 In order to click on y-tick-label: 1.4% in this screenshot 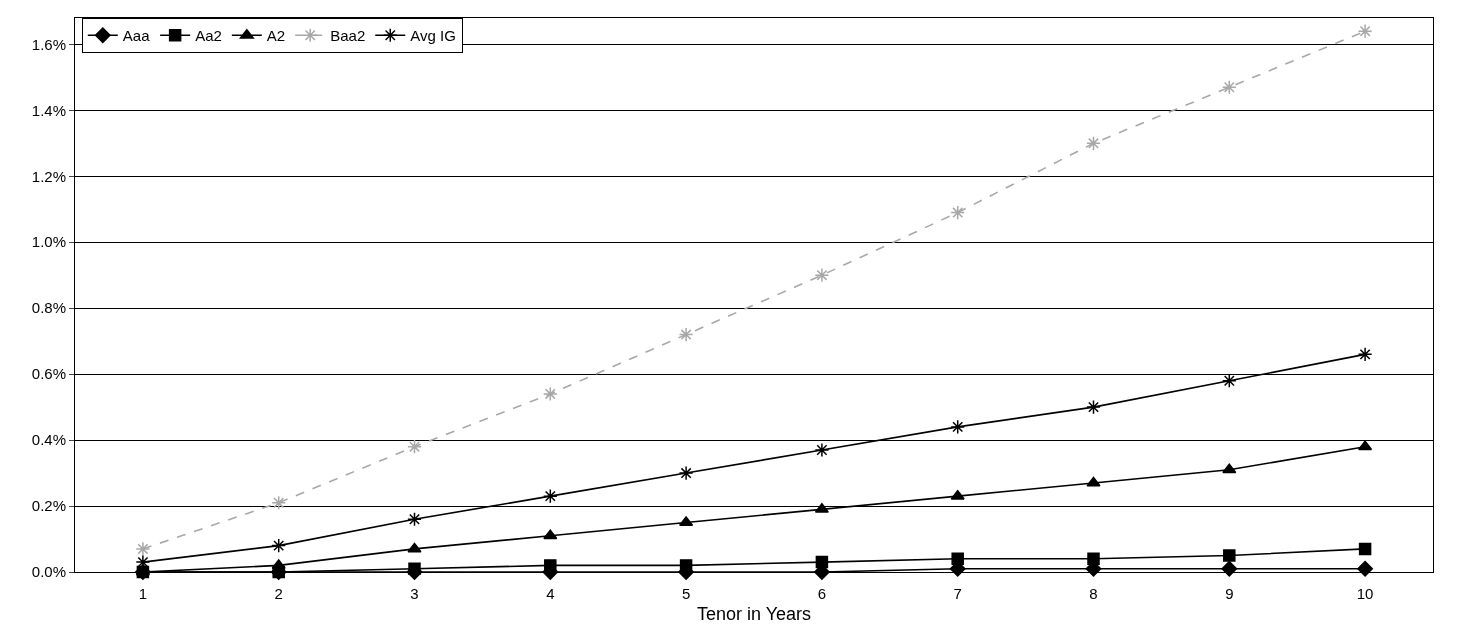, I will do `click(48, 110)`.